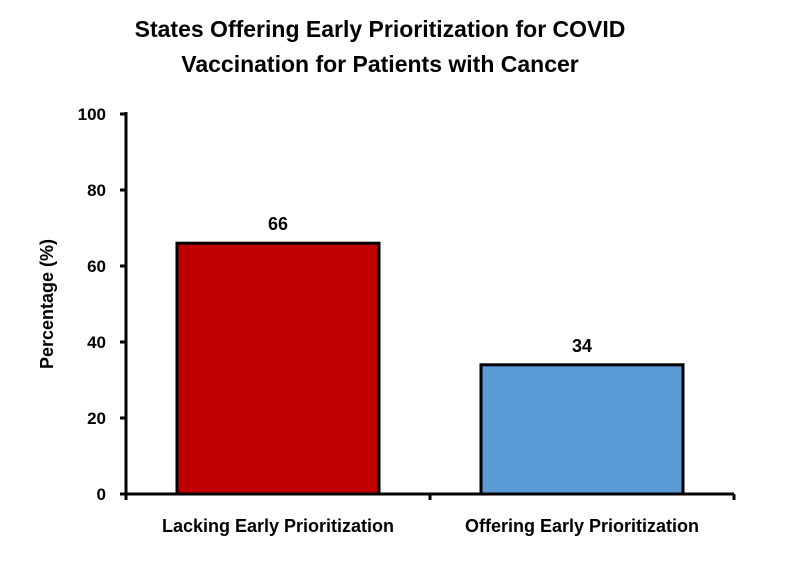 The image size is (800, 561). I want to click on y-axis-title: Percentage (%), so click(47, 304).